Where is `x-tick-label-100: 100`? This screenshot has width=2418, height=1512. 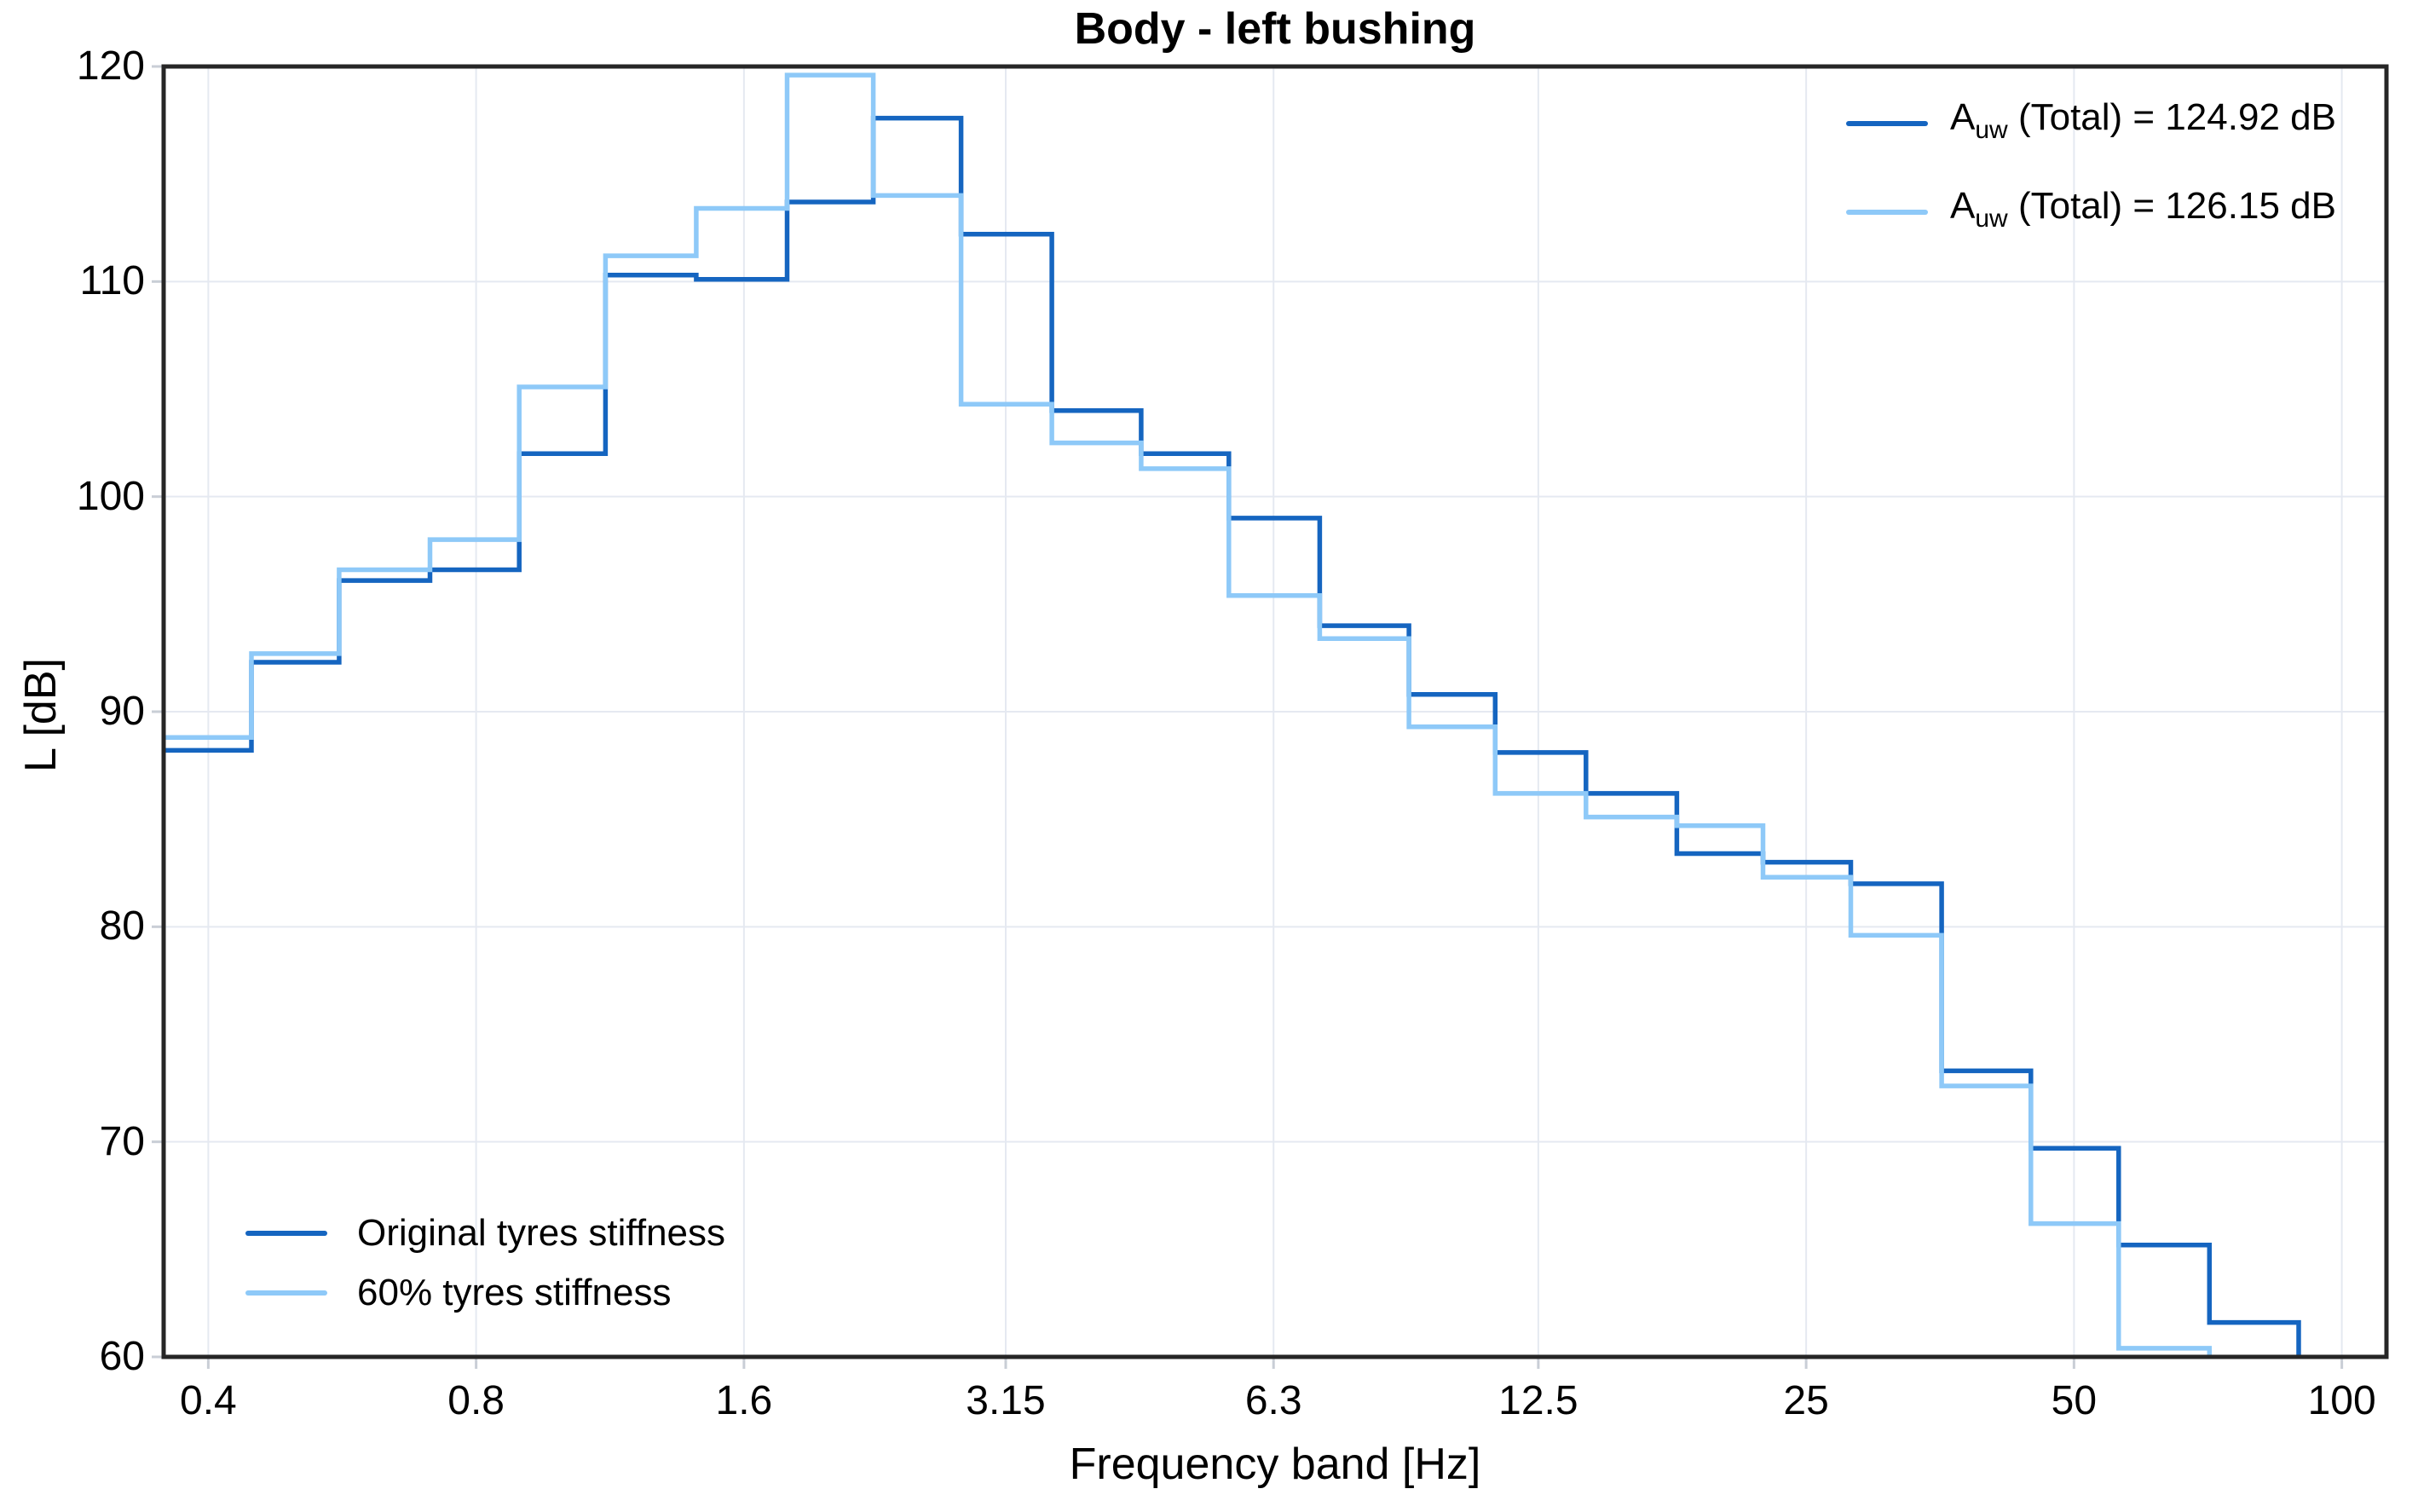
x-tick-label-100: 100 is located at coordinates (2341, 1400).